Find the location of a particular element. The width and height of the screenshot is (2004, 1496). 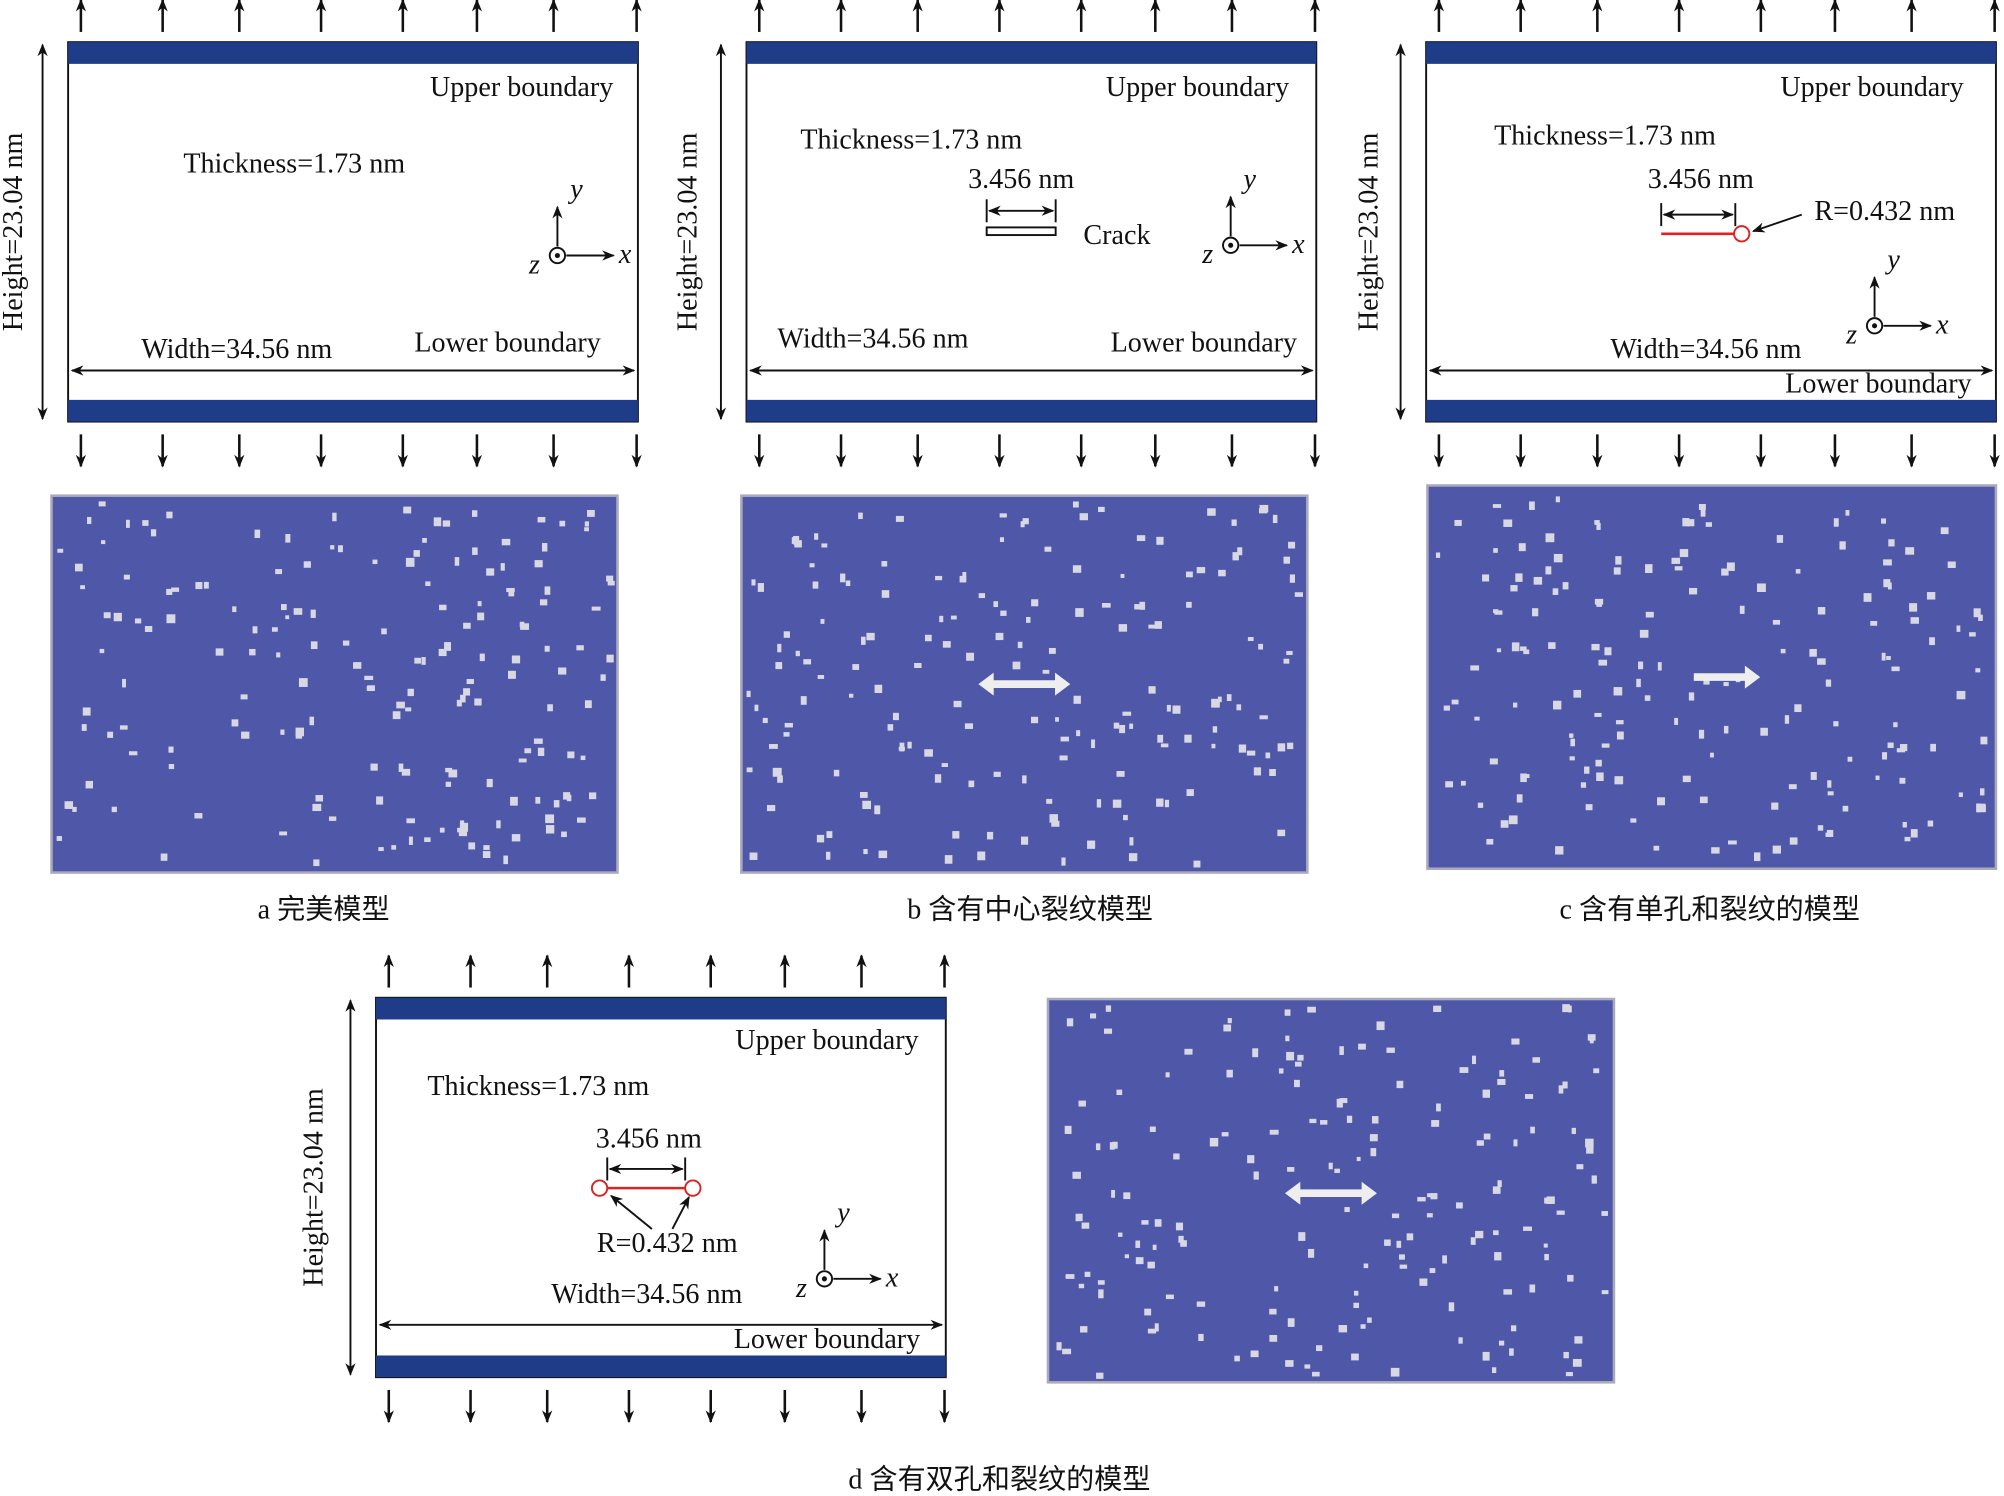

z-axis-symbol is located at coordinates (557, 255).